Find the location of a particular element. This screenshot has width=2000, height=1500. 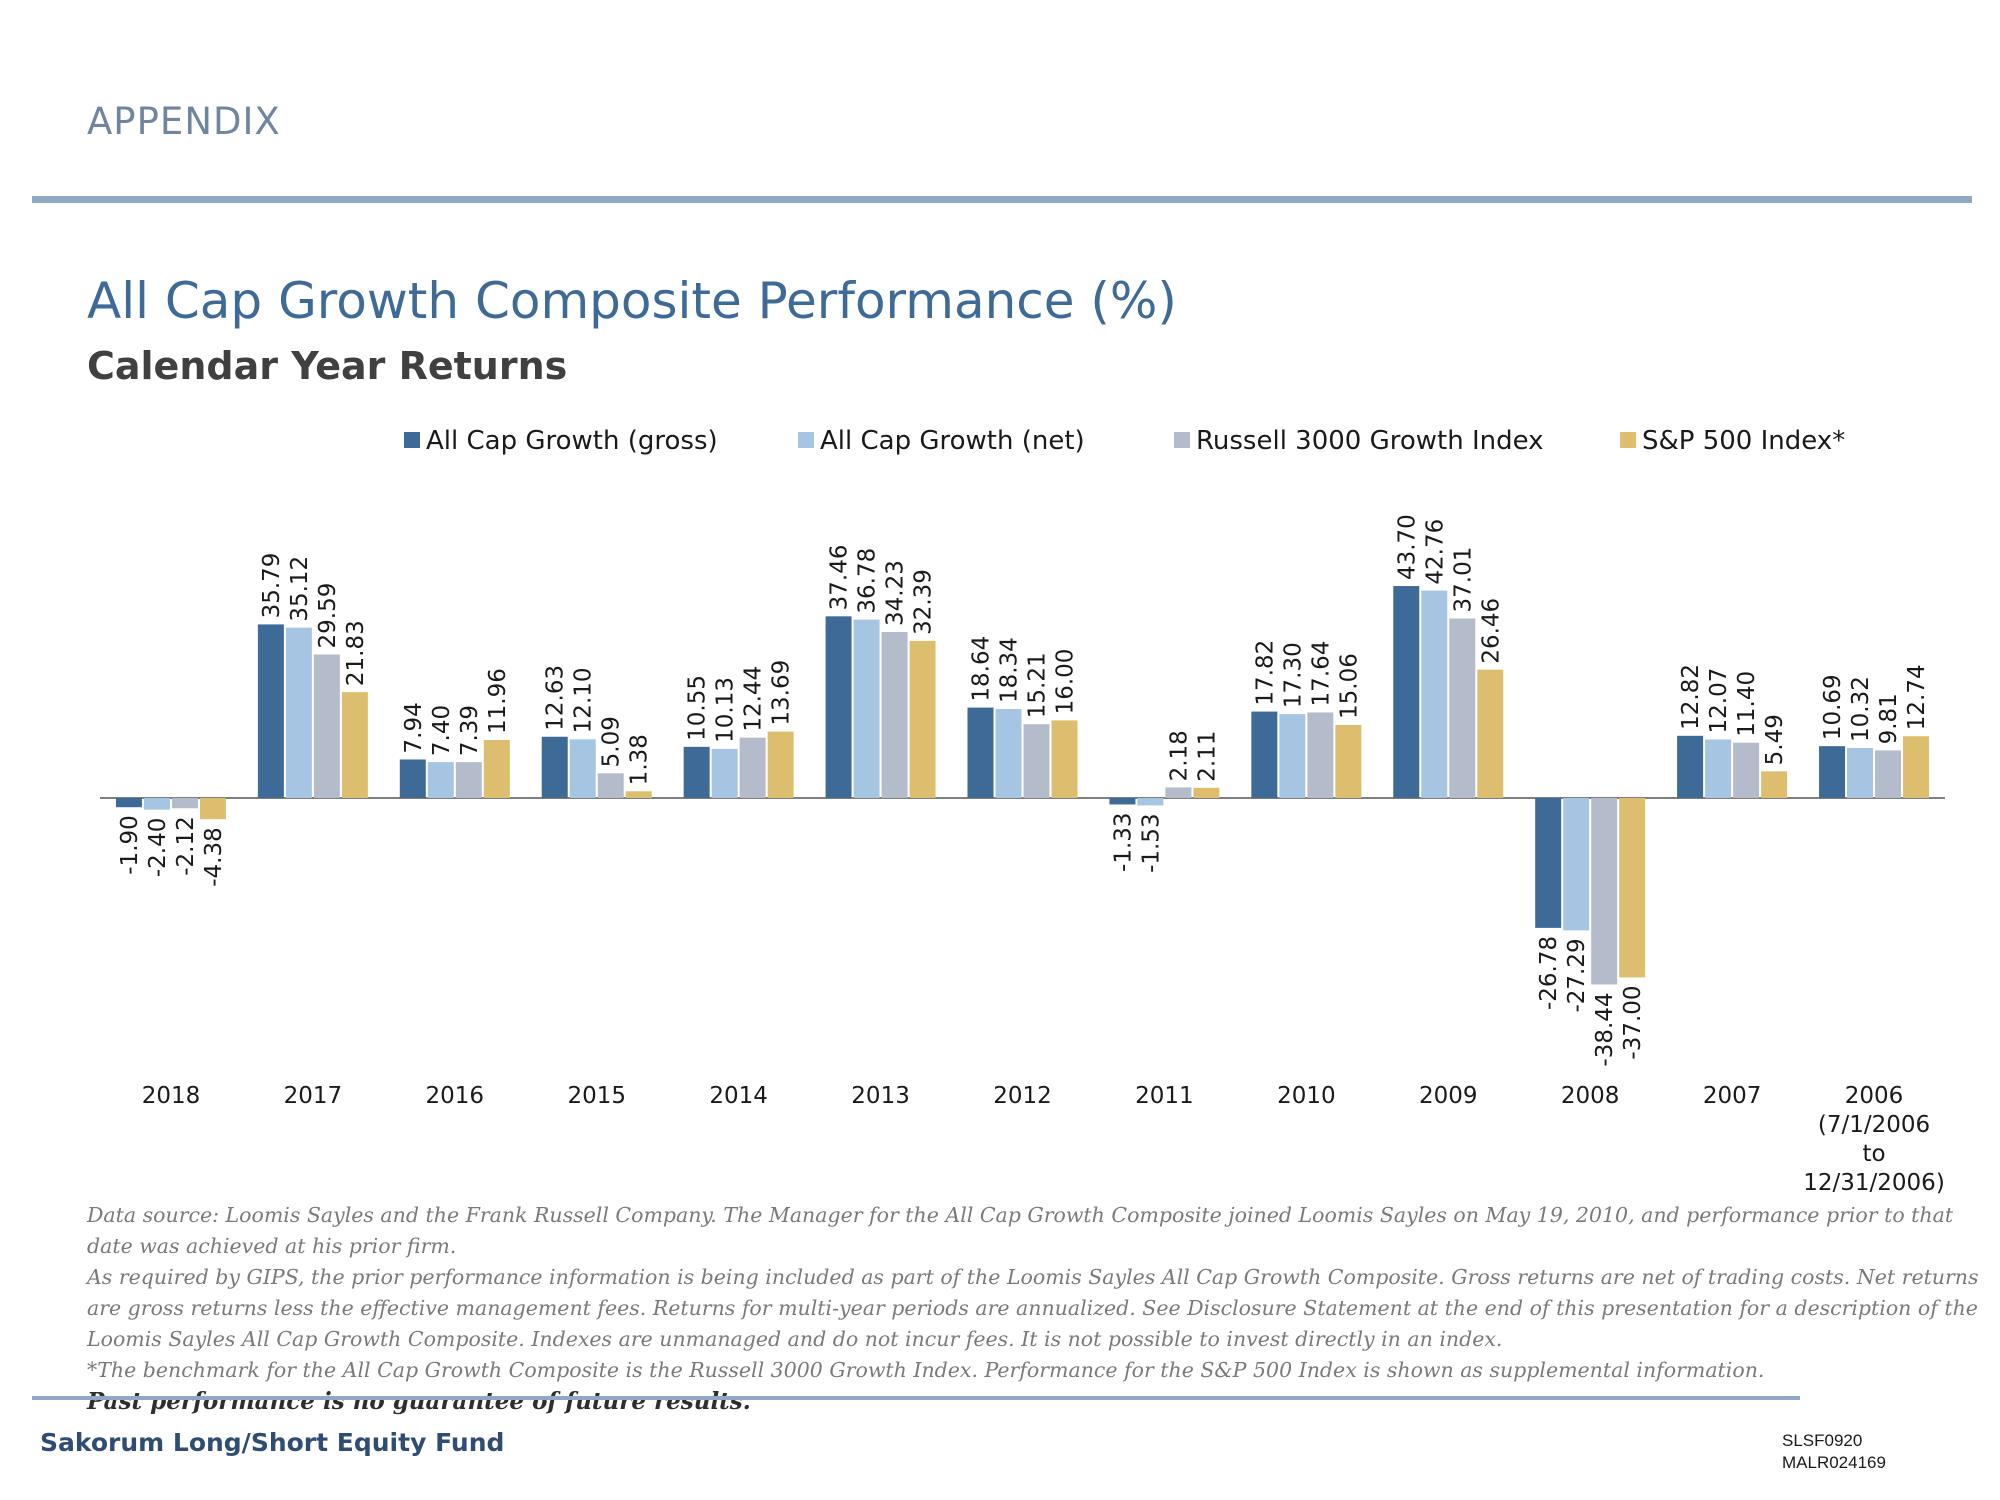

data-label: 10.13 is located at coordinates (726, 710).